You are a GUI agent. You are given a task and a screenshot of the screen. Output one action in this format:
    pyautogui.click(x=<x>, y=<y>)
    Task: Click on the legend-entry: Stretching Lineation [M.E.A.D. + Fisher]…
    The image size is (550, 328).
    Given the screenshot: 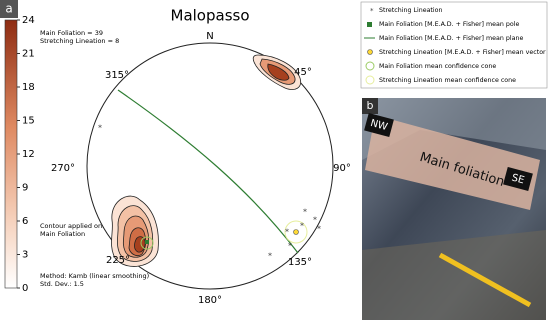 What is the action you would take?
    pyautogui.click(x=462, y=52)
    